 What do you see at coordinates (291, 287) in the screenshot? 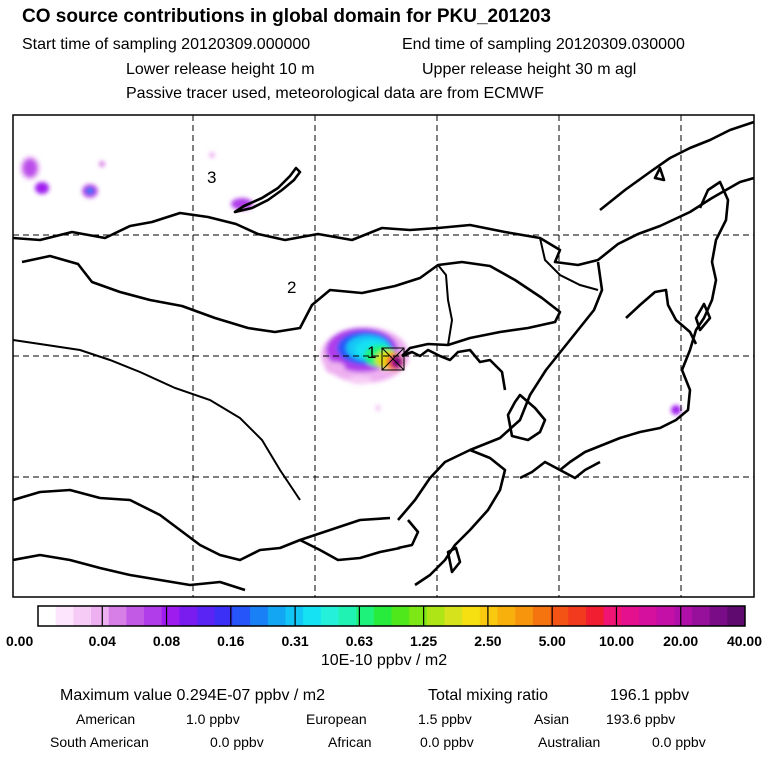
I see `region-label-2: 2` at bounding box center [291, 287].